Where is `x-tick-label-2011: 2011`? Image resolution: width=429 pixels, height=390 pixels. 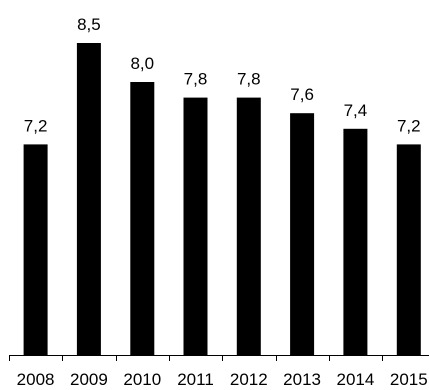
x-tick-label-2011: 2011 is located at coordinates (195, 379).